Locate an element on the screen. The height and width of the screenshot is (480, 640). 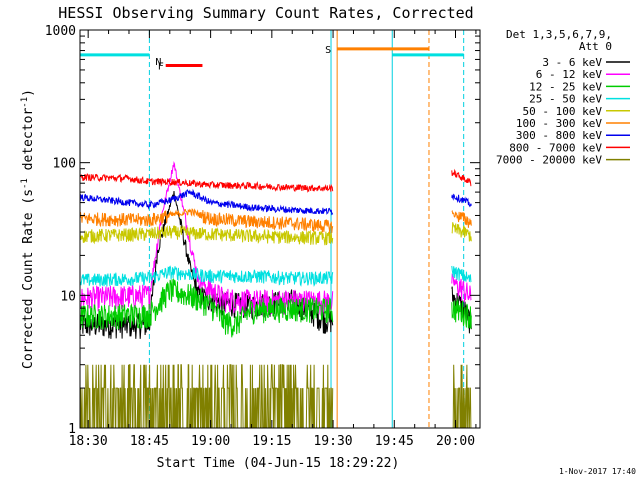
annotation-label: F is located at coordinates (161, 67).